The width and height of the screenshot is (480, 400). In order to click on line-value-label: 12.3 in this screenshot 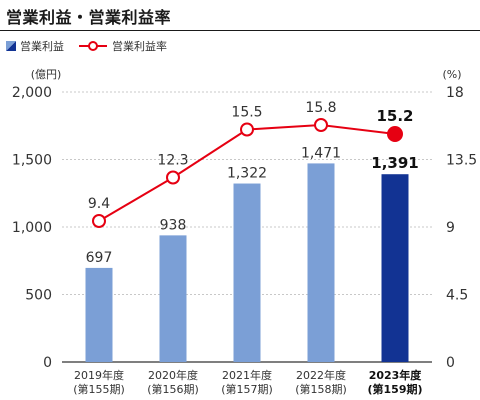, I will do `click(172, 161)`.